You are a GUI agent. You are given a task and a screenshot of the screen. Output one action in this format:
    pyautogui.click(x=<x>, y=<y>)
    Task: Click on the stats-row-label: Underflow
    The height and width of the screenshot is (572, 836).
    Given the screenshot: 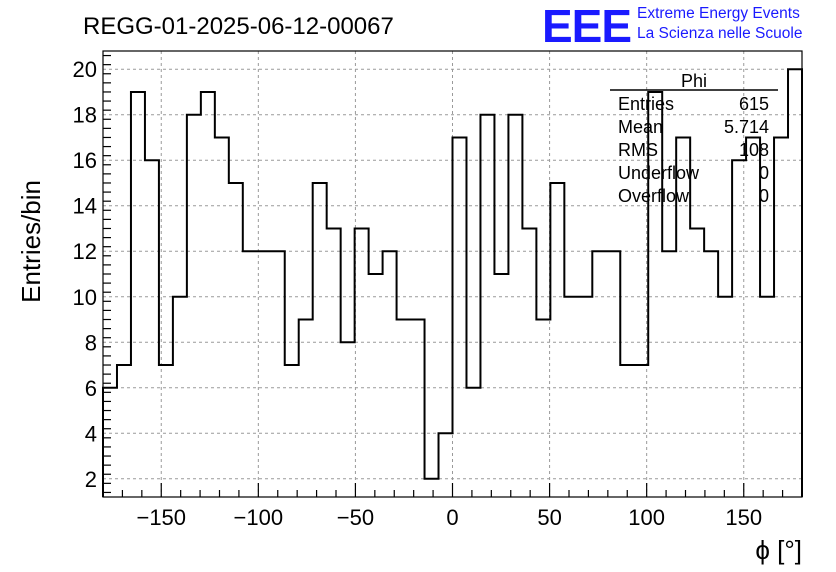 What is the action you would take?
    pyautogui.click(x=659, y=173)
    